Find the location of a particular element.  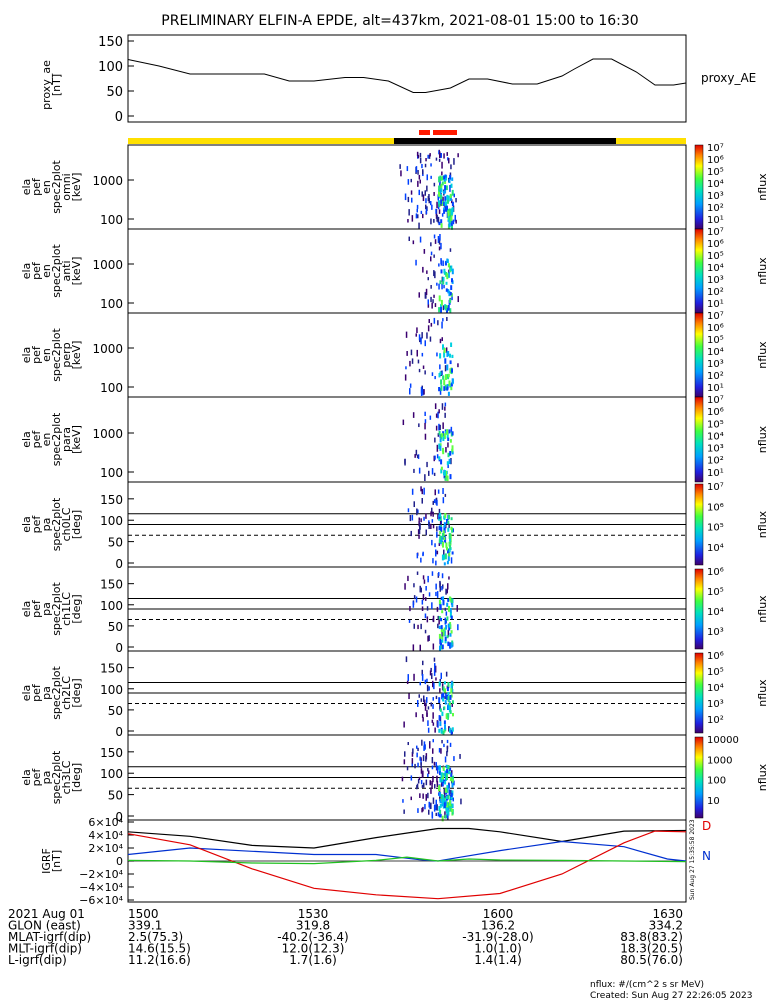

pa_ch1-cbar-tick: 10³ is located at coordinates (715, 632).